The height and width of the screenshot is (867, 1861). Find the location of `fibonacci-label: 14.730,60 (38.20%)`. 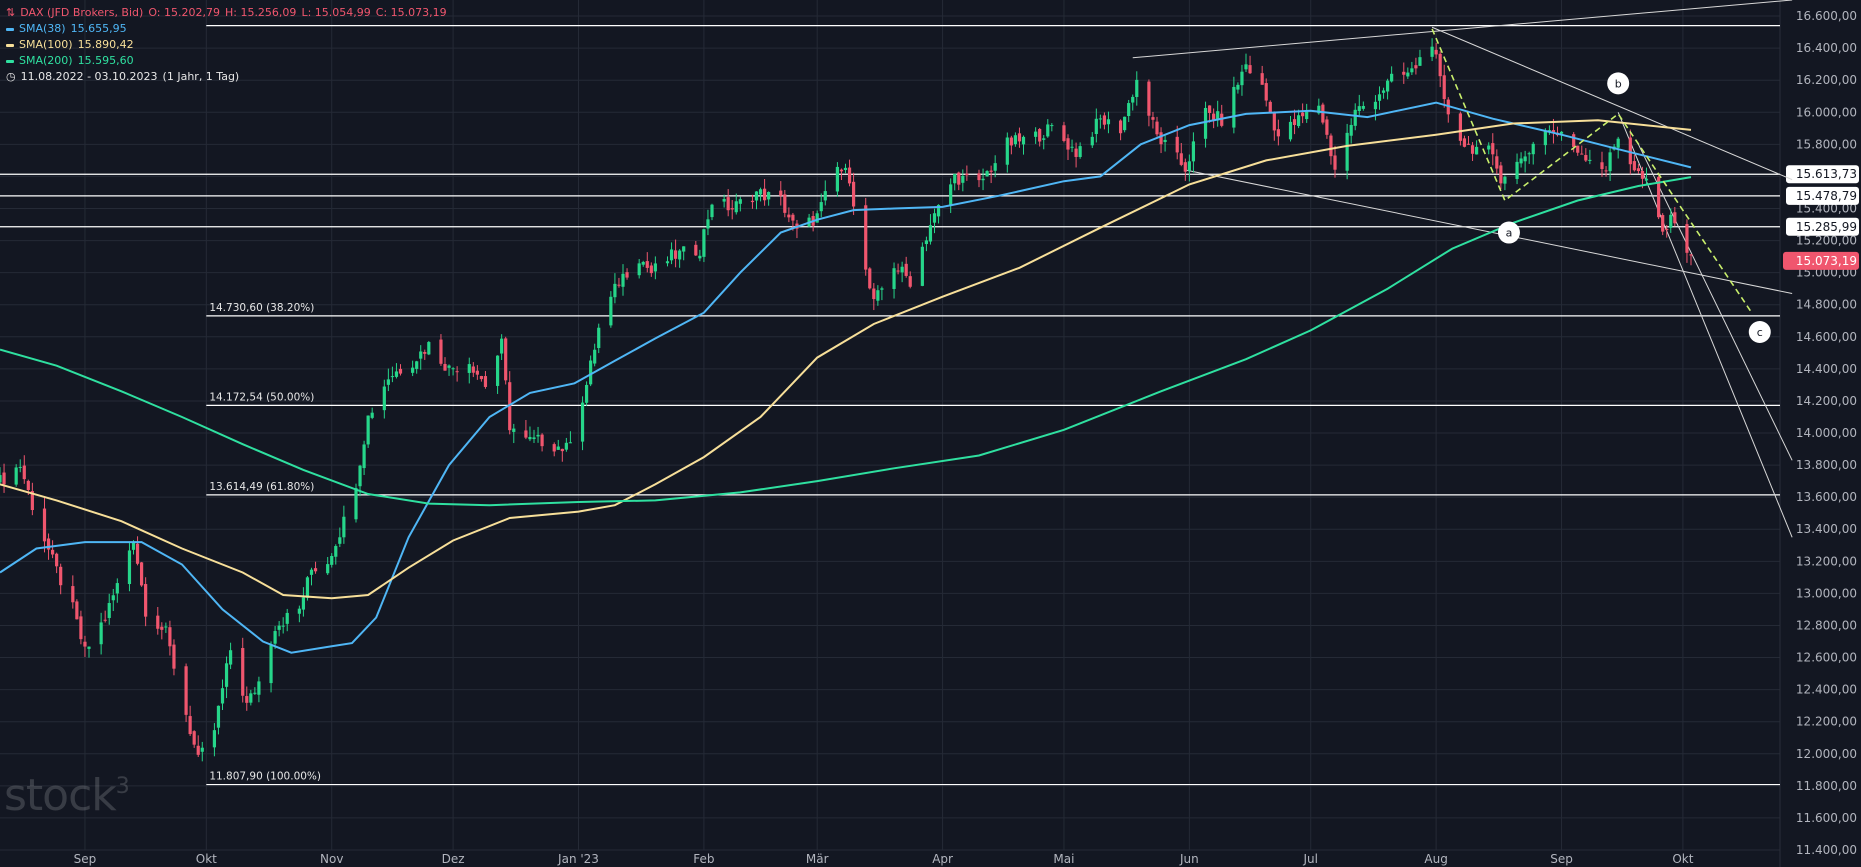

fibonacci-label: 14.730,60 (38.20%) is located at coordinates (261, 308).